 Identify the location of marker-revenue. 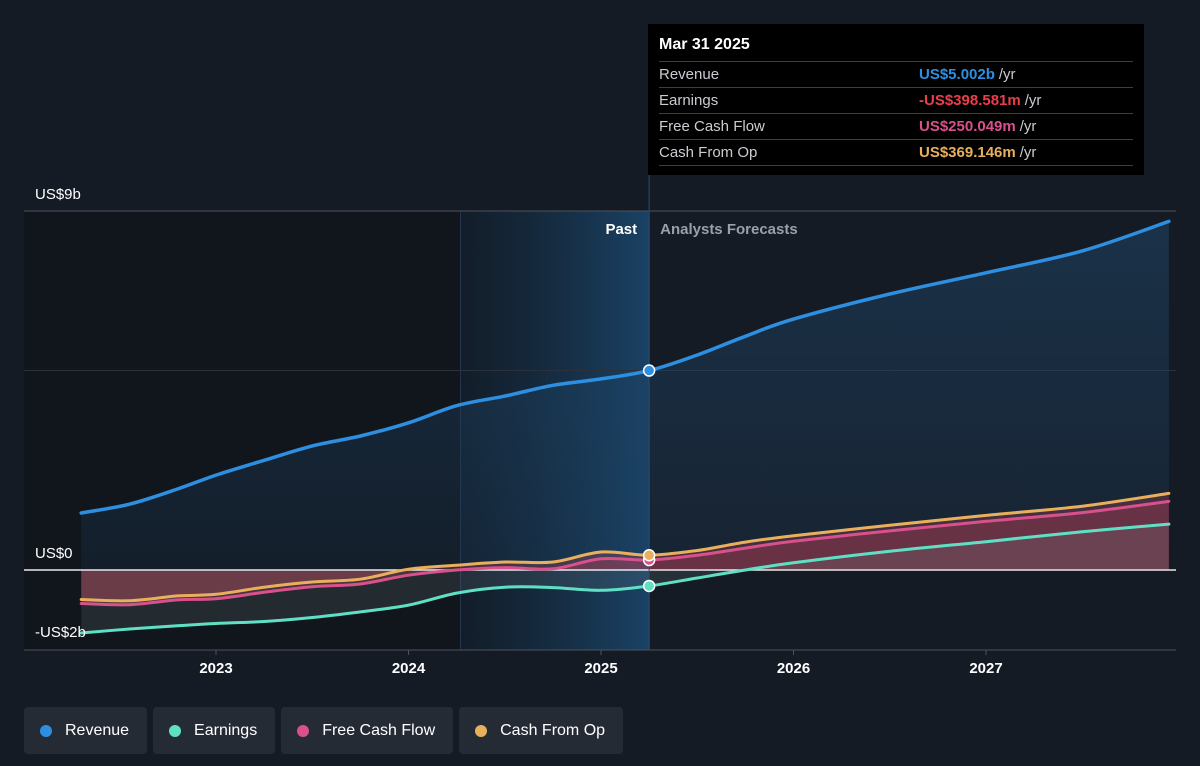
(649, 370).